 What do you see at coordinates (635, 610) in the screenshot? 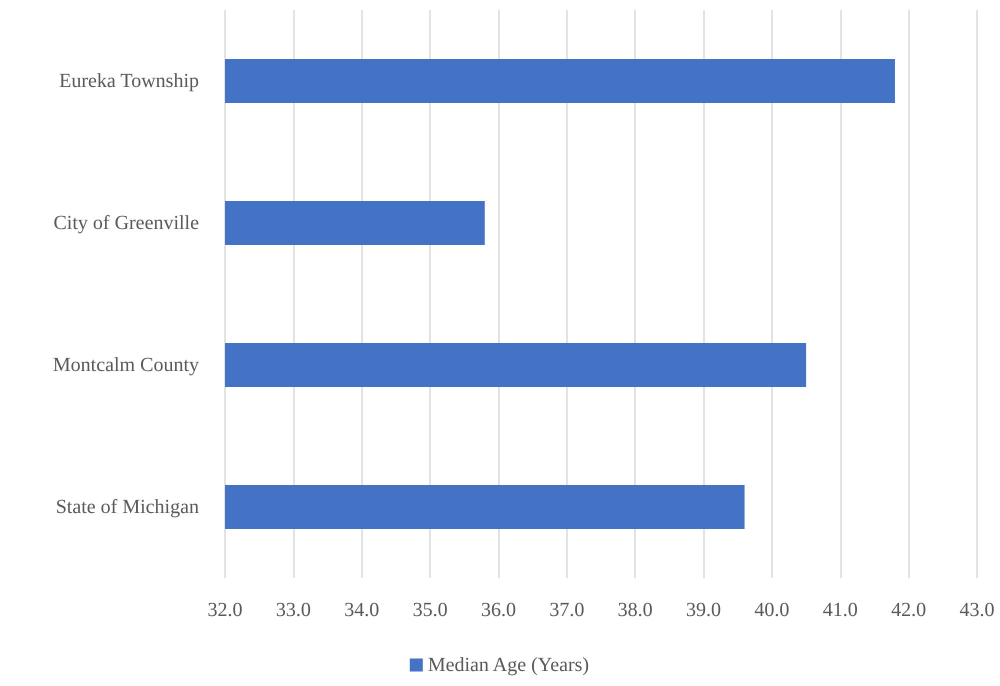
I see `x-tick-label: 38.0` at bounding box center [635, 610].